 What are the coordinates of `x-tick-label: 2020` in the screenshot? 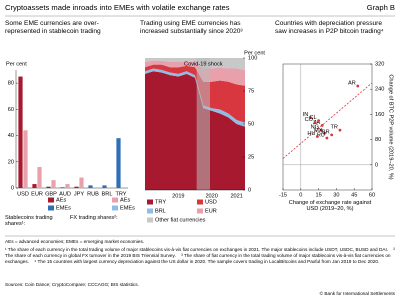 It's located at (211, 196).